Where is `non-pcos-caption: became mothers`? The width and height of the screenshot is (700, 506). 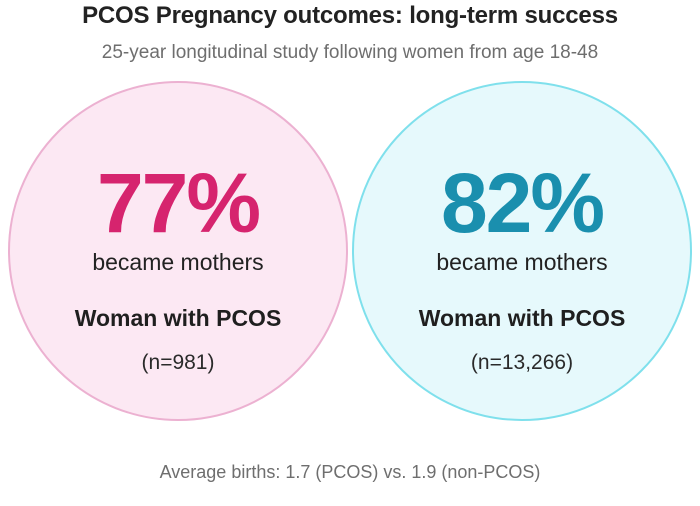 non-pcos-caption: became mothers is located at coordinates (522, 262).